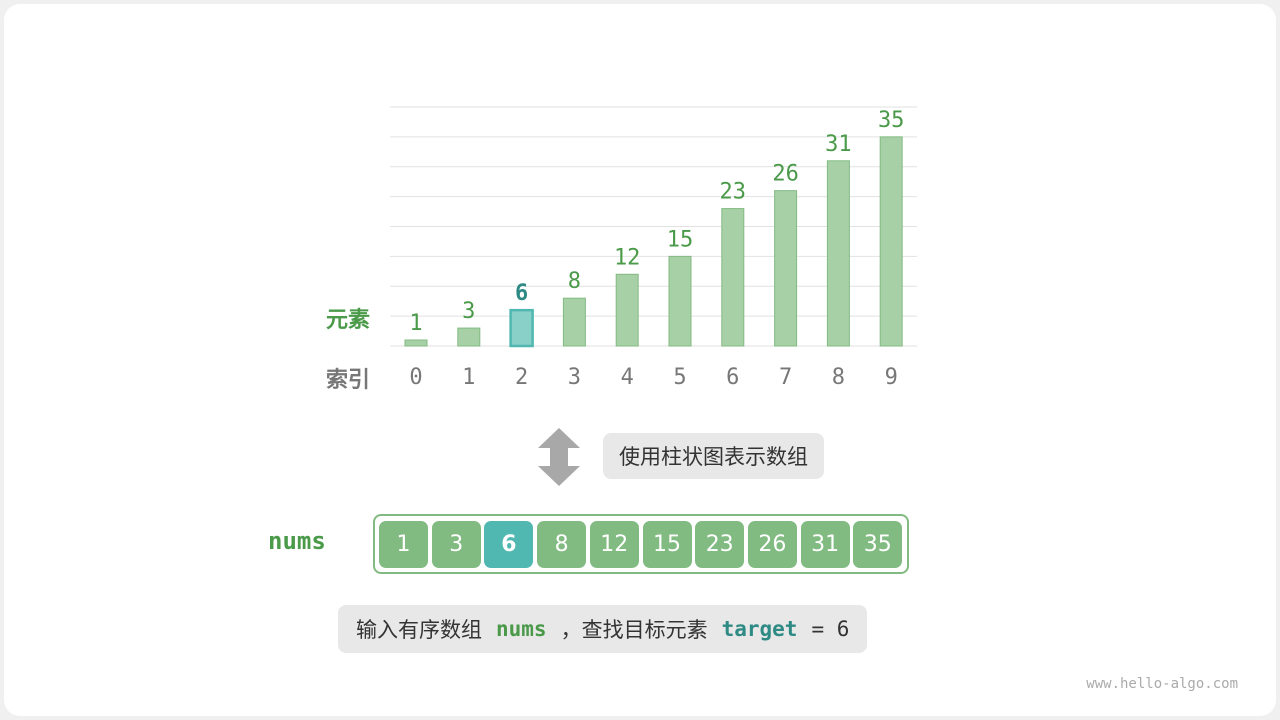 This screenshot has width=1280, height=720. Describe the element at coordinates (733, 192) in the screenshot. I see `value-label: 23` at that location.